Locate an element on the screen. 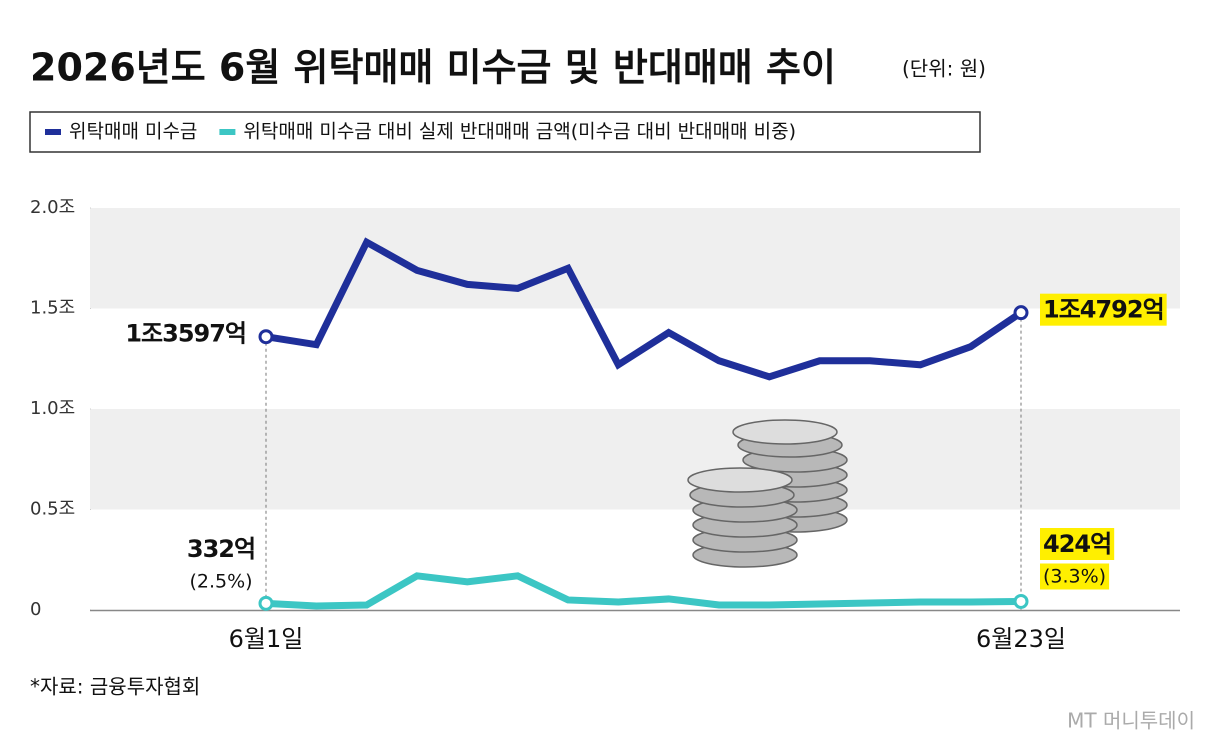  legend-label: 위탁매매 미수금 대비 실제 반대매매 금액(미수금 대비 반대매매 비중) is located at coordinates (519, 132).